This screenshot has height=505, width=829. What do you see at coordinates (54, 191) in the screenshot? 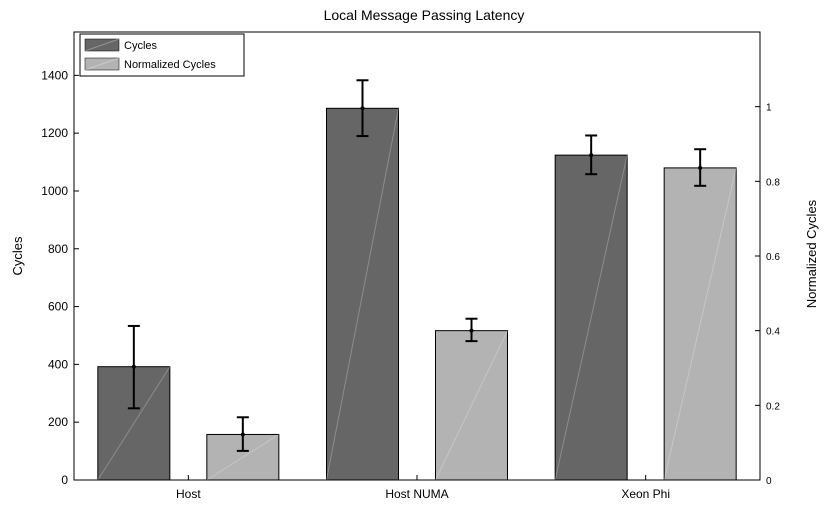
I see `left-tick-label: 1000` at bounding box center [54, 191].